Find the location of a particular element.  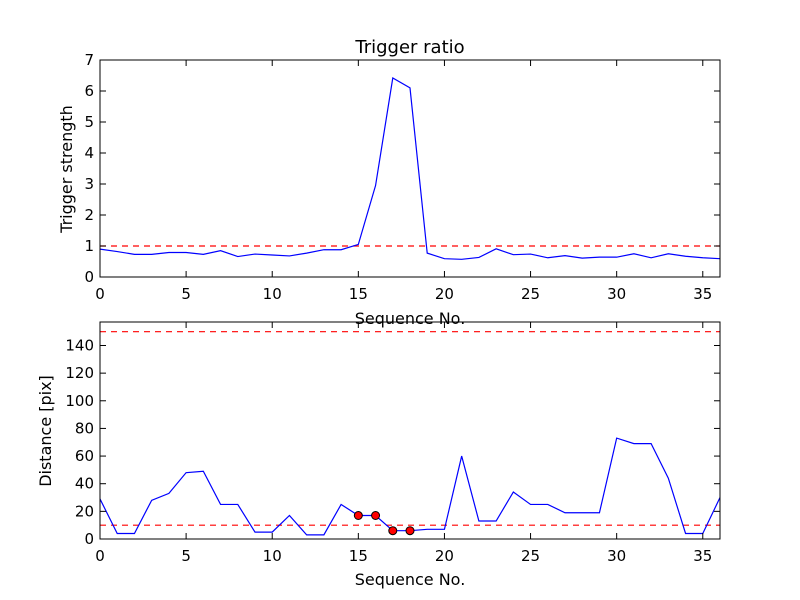

data-series-line is located at coordinates (410, 486).